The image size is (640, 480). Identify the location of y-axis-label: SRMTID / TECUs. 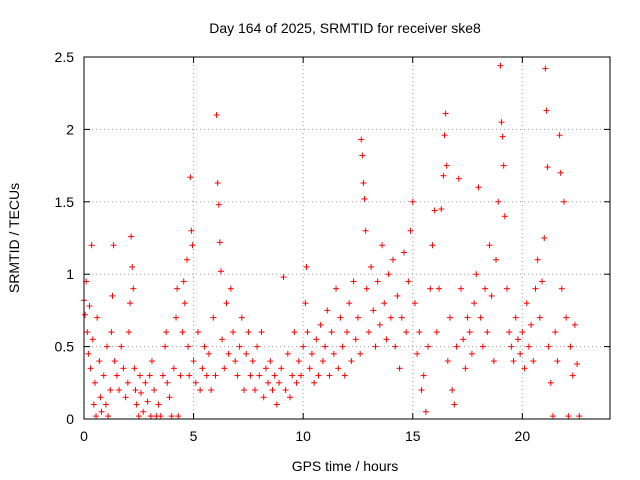
(14, 238).